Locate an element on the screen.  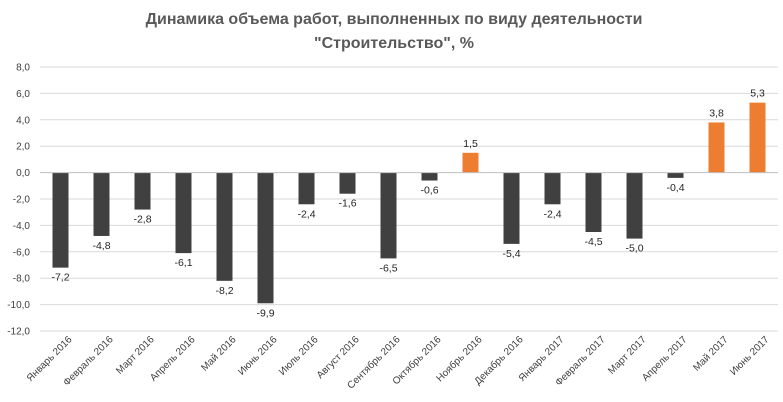
data-label: -4,8 is located at coordinates (101, 246).